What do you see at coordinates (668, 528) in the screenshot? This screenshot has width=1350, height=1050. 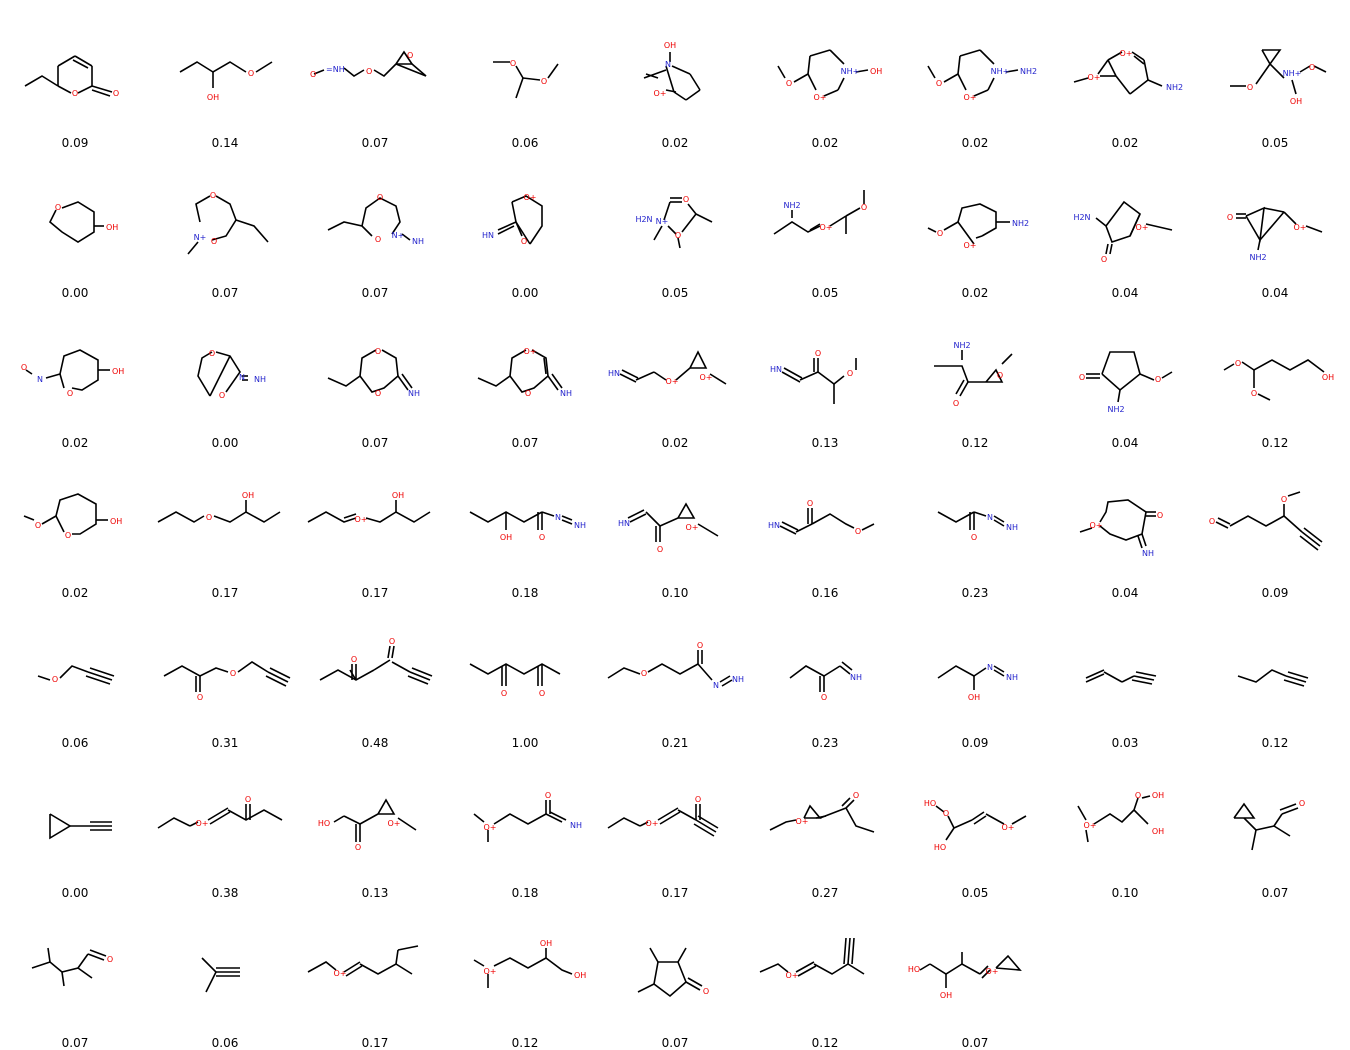 I see `molecule-structure: HN O O+` at bounding box center [668, 528].